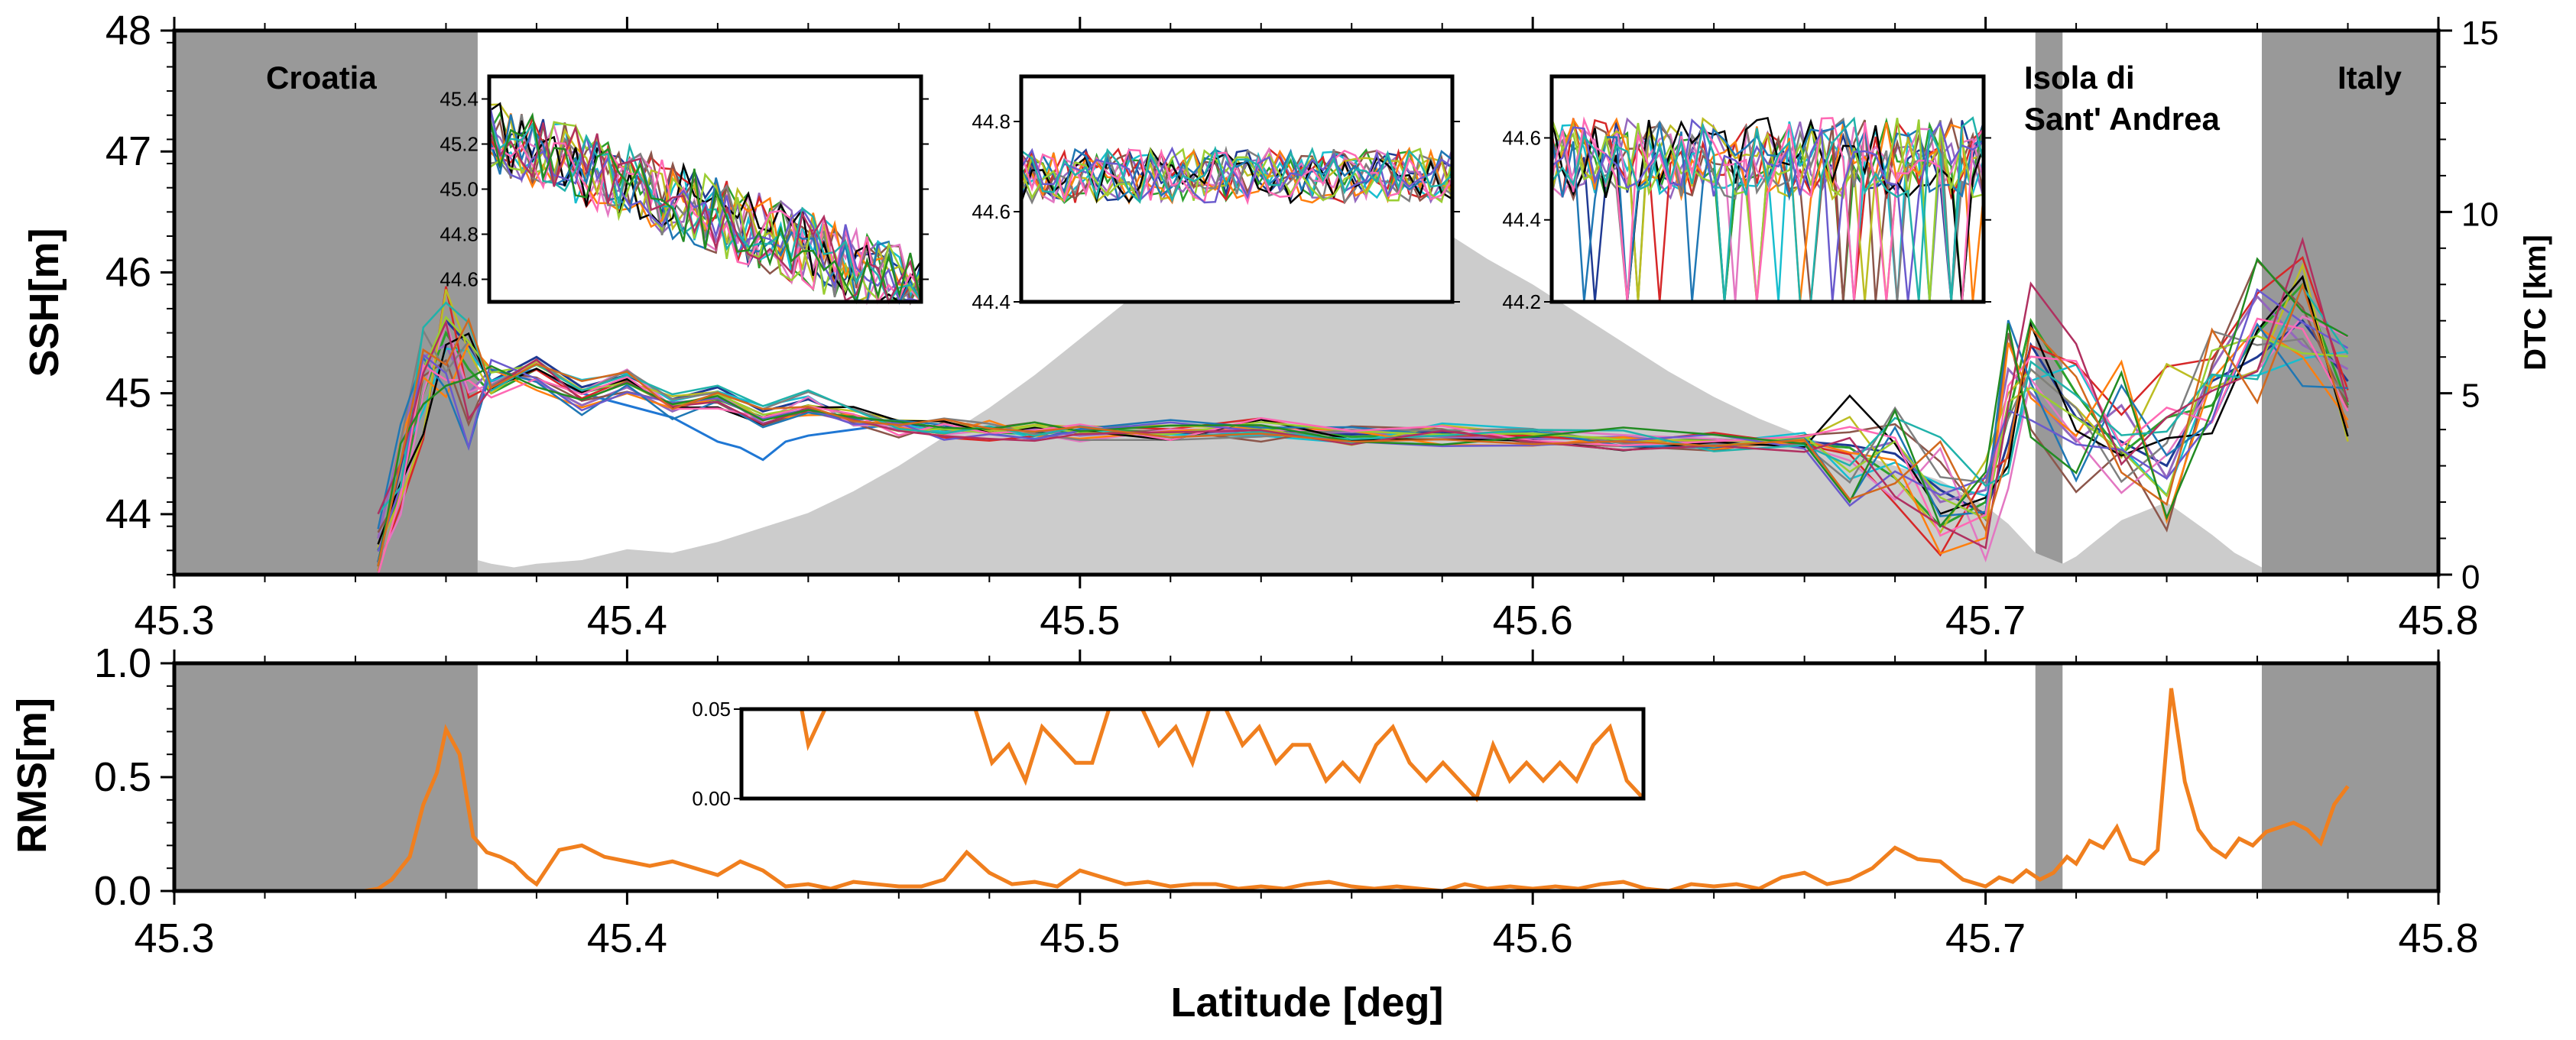  I want to click on region-label-croatia: Croatia, so click(321, 78).